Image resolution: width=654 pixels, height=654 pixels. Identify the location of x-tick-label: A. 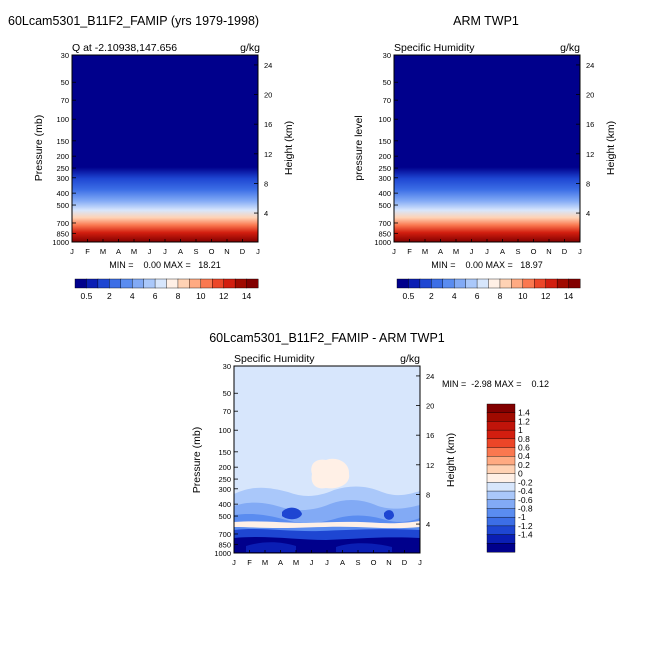
(502, 251).